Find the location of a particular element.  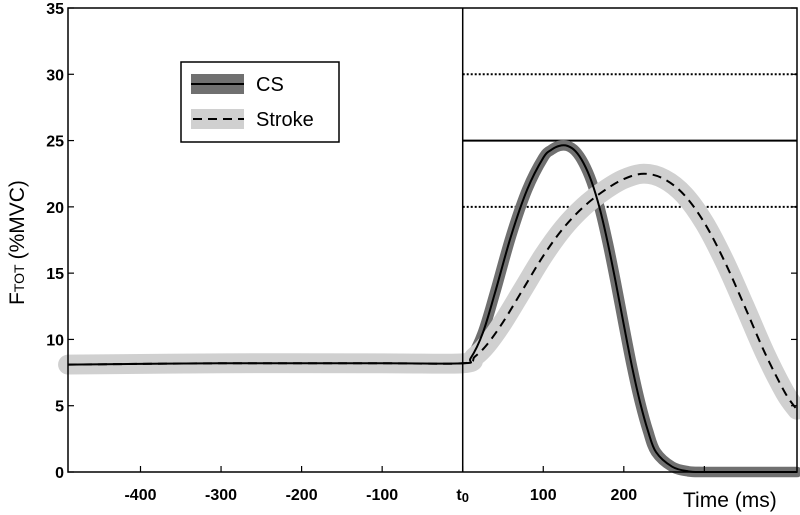

y-tick-label-25: 25 is located at coordinates (55, 142).